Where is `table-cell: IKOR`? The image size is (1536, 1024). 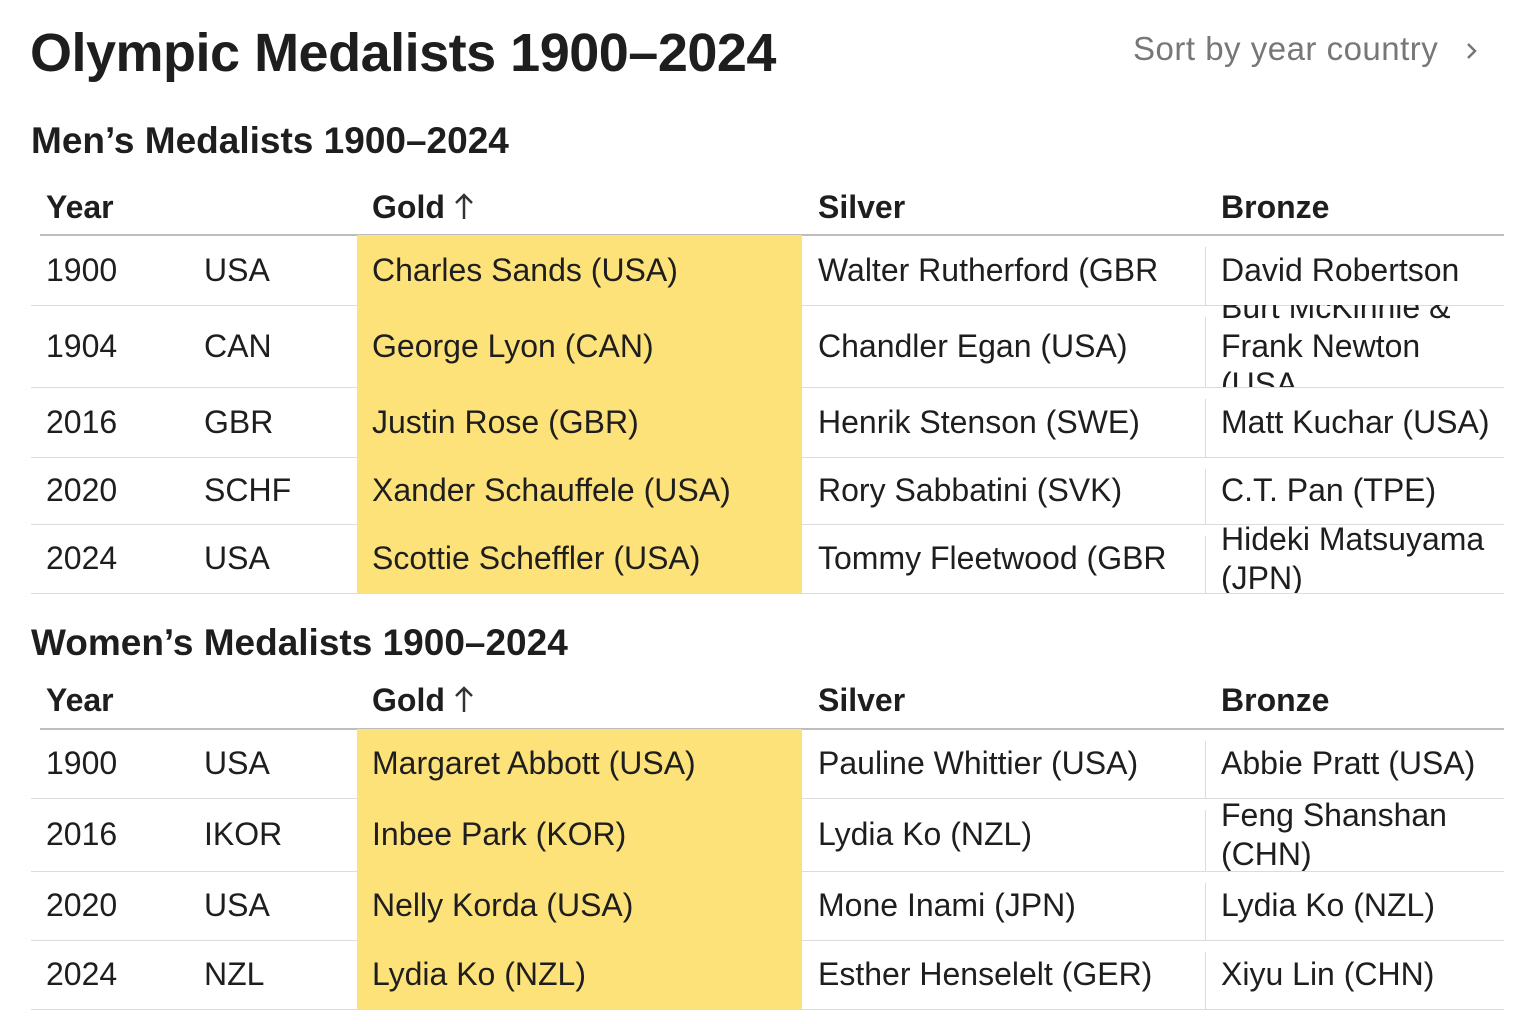
table-cell: IKOR is located at coordinates (243, 834).